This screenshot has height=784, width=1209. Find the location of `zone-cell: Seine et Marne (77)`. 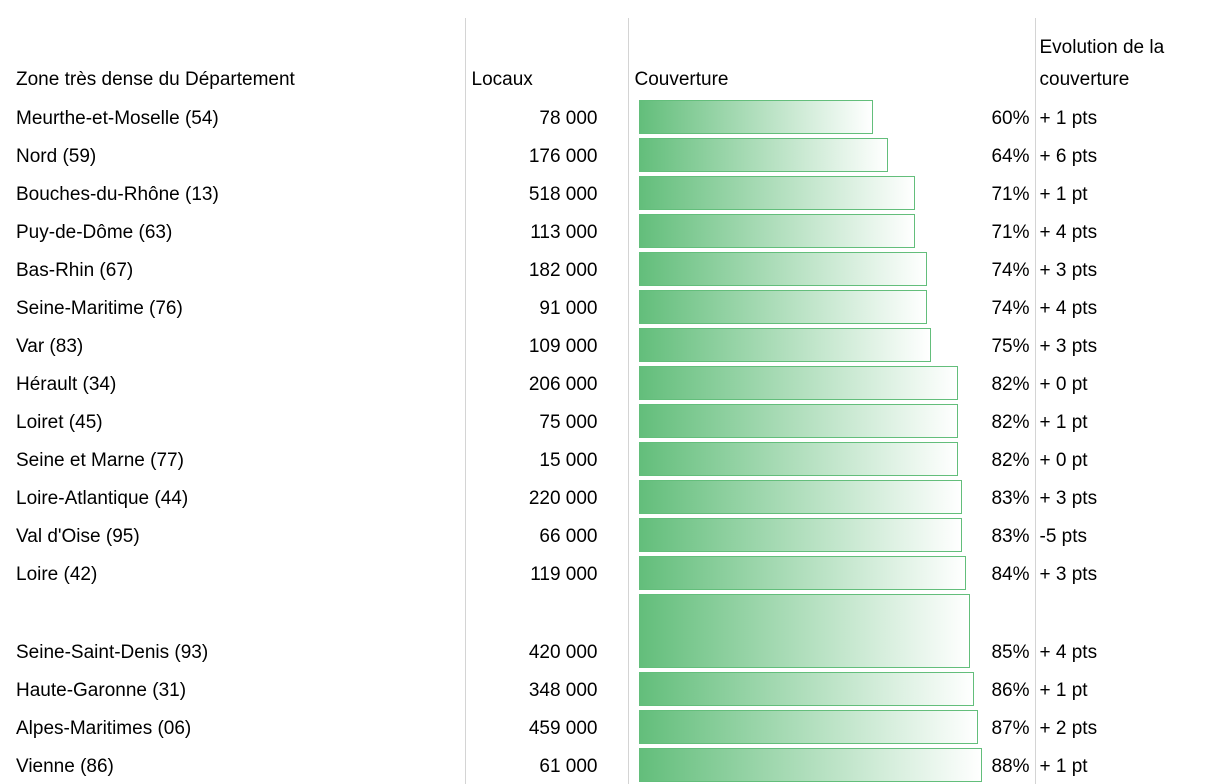

zone-cell: Seine et Marne (77) is located at coordinates (100, 460).